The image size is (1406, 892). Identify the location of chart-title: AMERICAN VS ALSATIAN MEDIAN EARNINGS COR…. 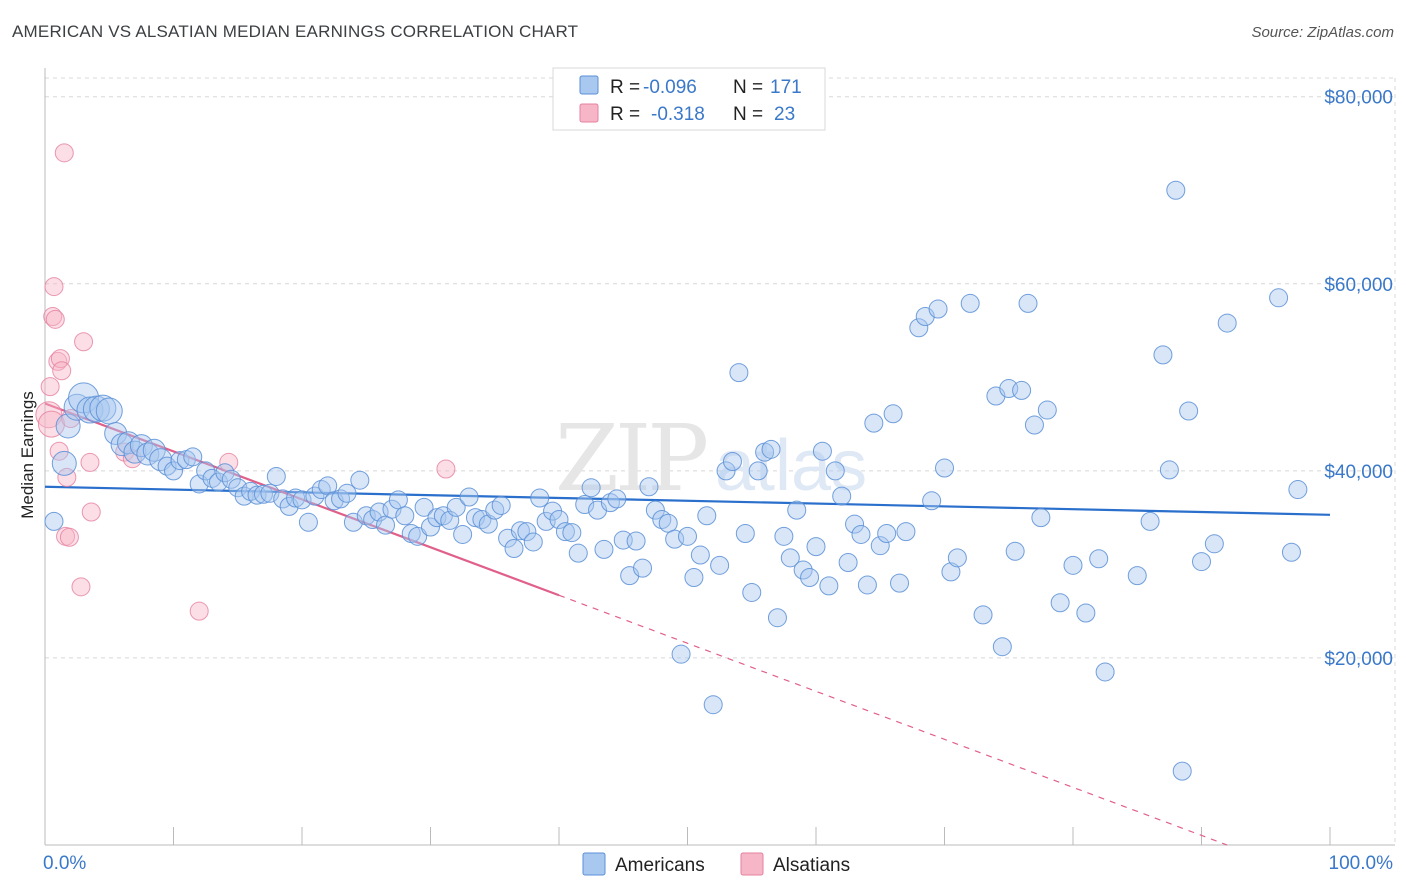
(295, 31).